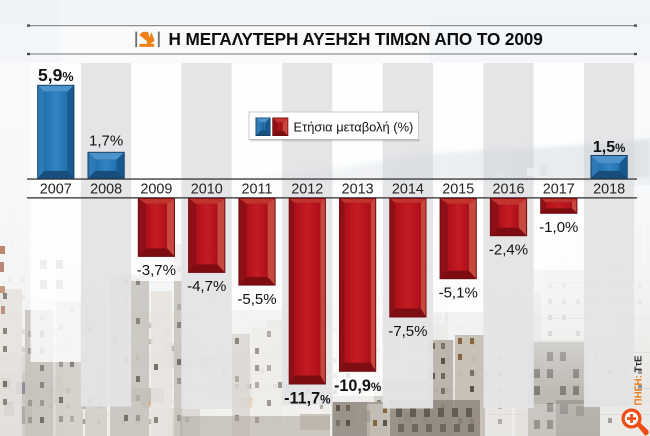  Describe the element at coordinates (407, 331) in the screenshot. I see `svg-text: -7,5%` at that location.